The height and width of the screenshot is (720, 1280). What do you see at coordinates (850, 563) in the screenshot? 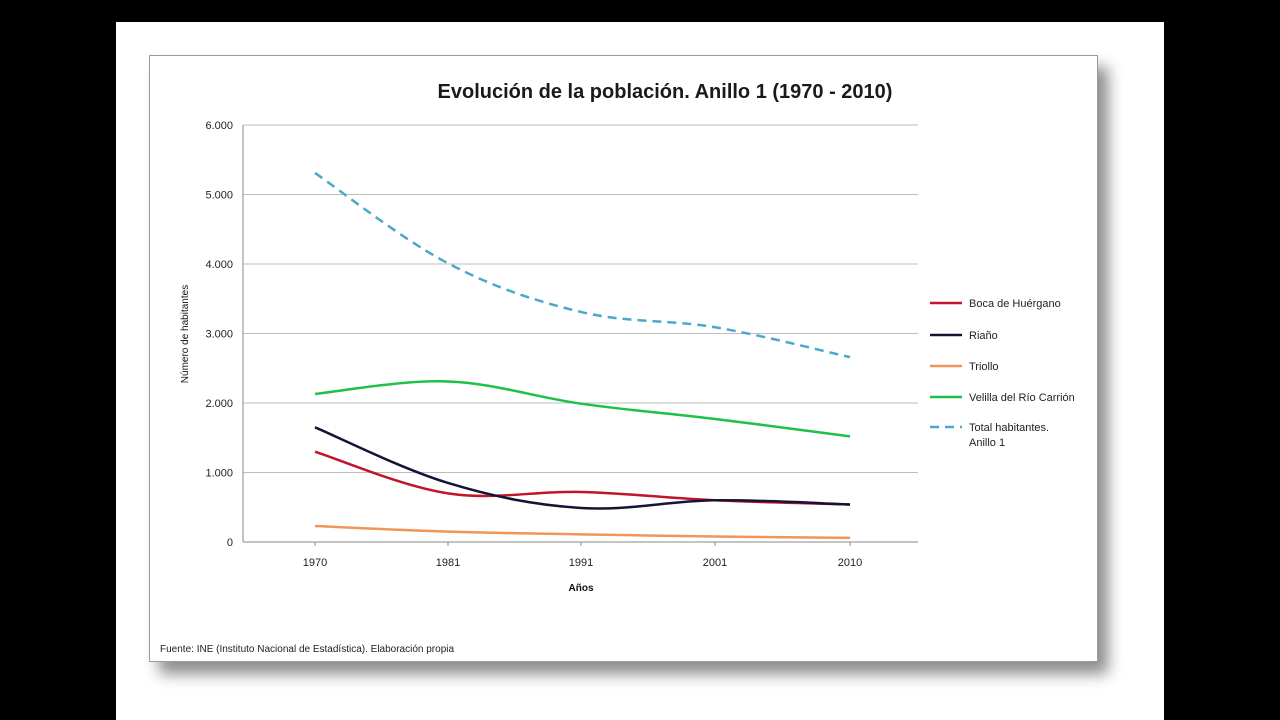
I see `x-tick-label: 2010` at bounding box center [850, 563].